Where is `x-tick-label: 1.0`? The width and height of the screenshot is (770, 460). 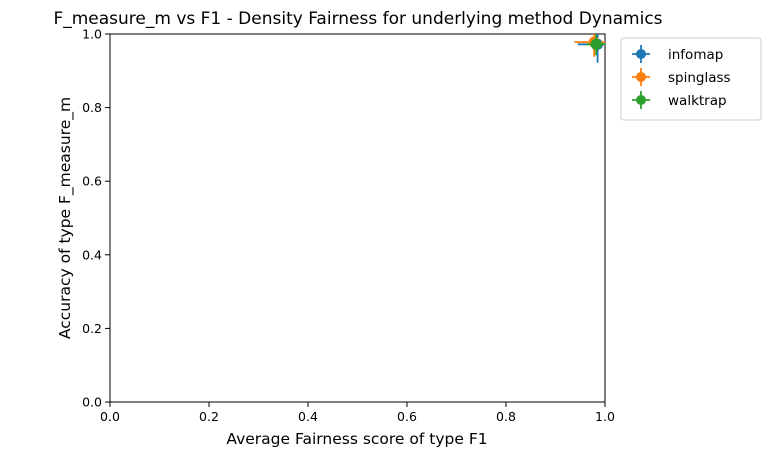
x-tick-label: 1.0 is located at coordinates (605, 416).